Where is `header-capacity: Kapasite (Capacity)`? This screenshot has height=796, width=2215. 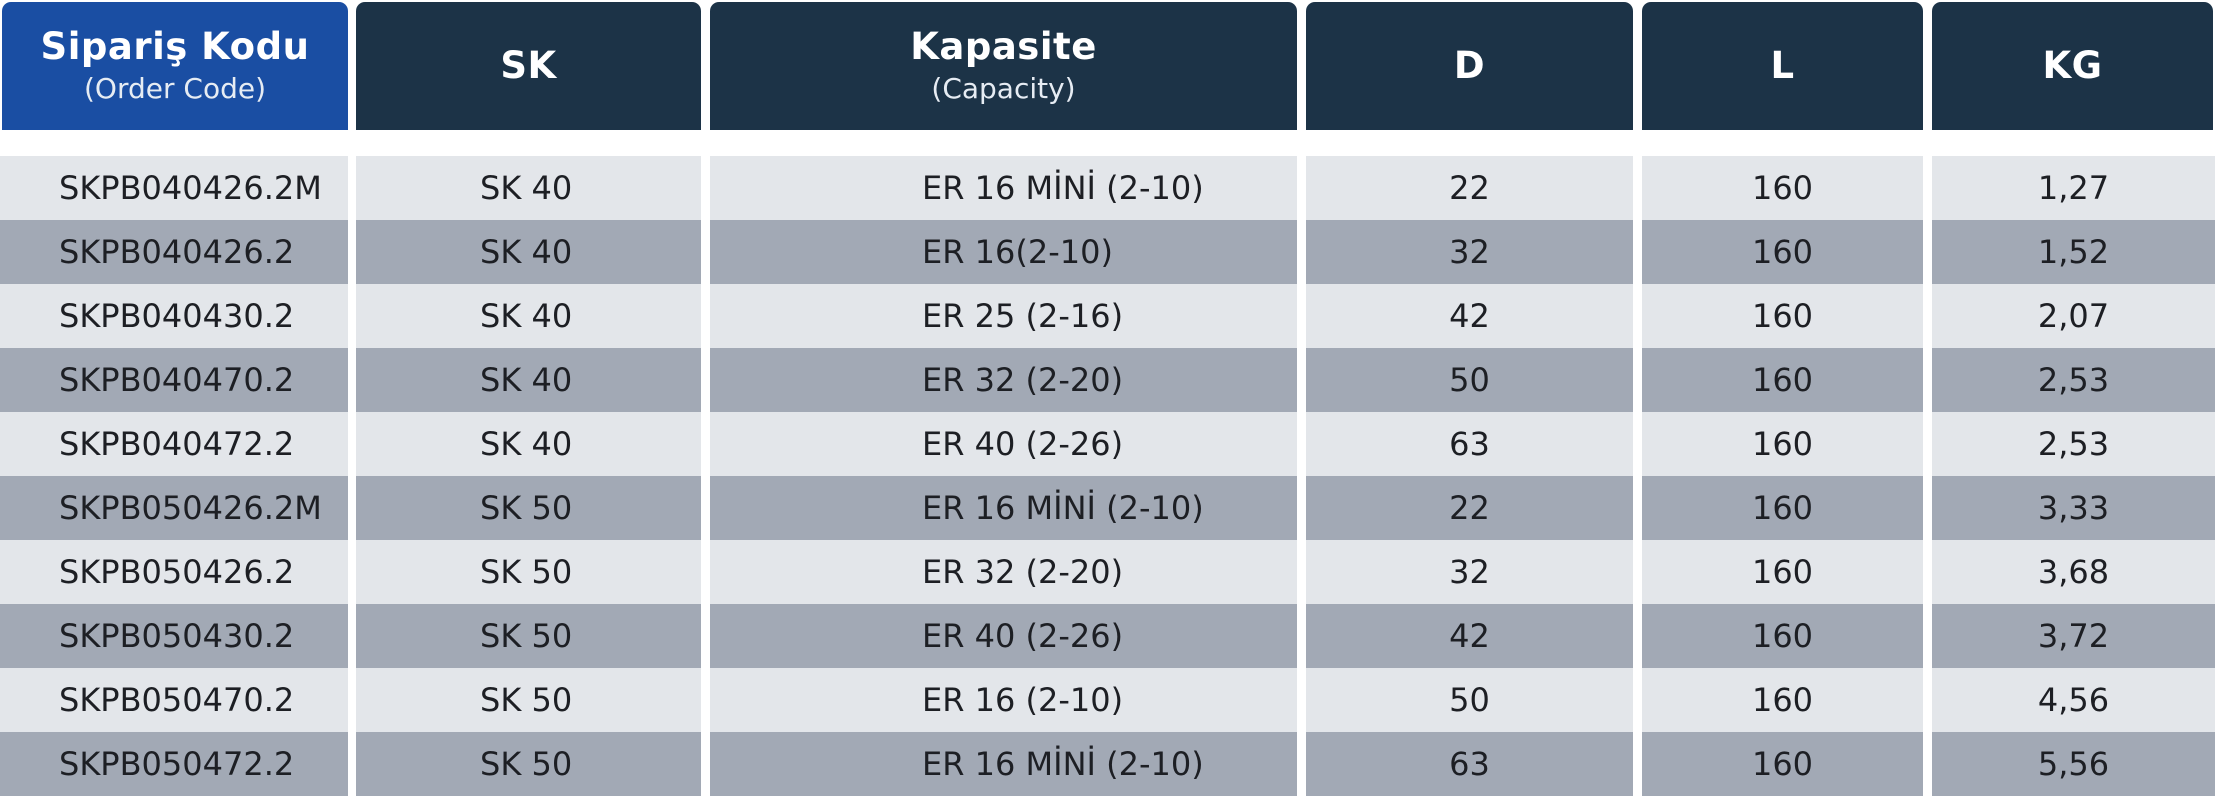
header-capacity: Kapasite (Capacity) is located at coordinates (1003, 66).